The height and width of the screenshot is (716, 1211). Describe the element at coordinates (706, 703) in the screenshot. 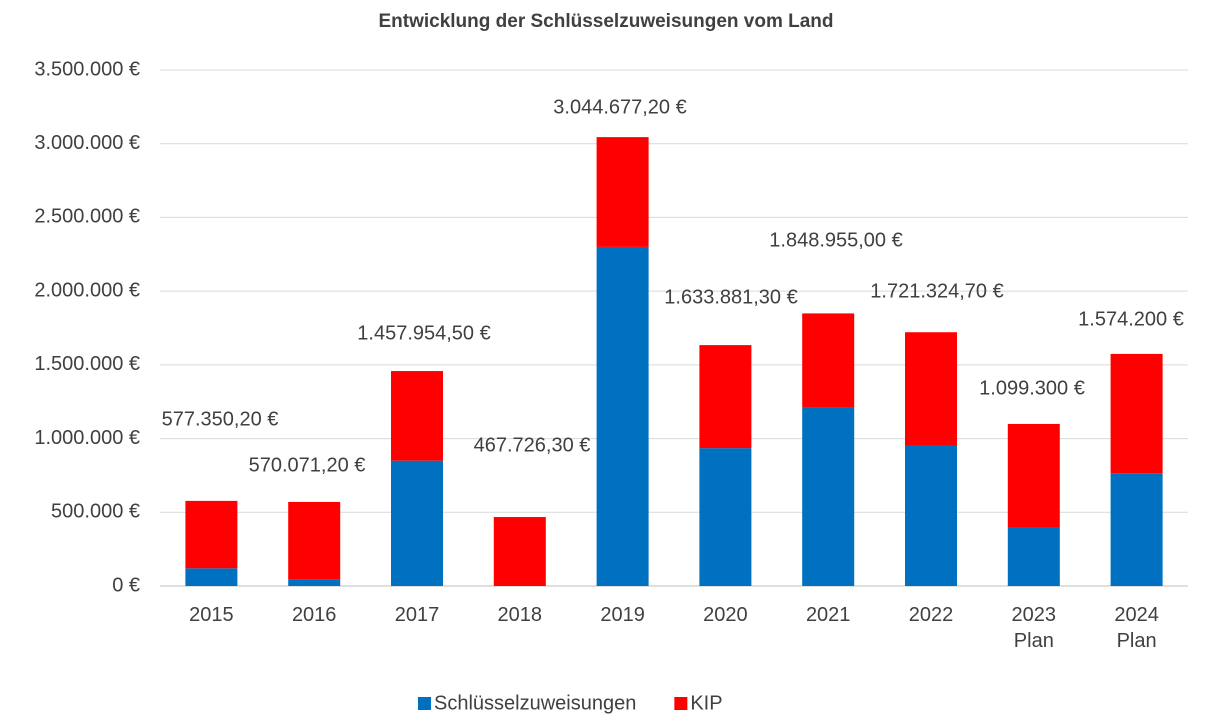

I see `legend-label: KIP` at that location.